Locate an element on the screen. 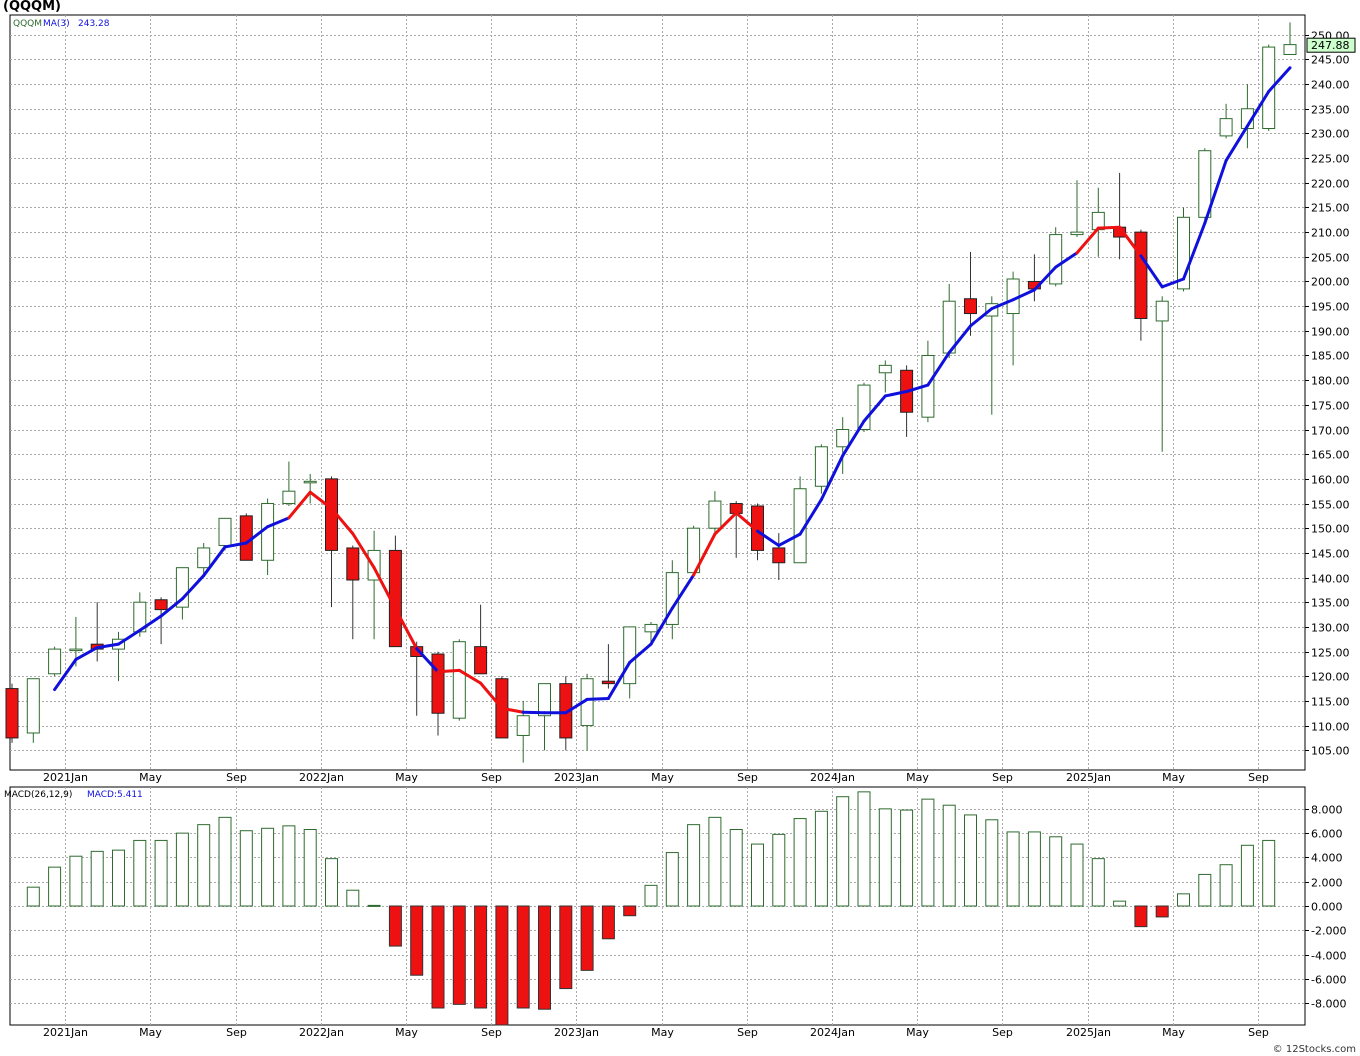 Image resolution: width=1360 pixels, height=1056 pixels. price-tick-label: 175.00 is located at coordinates (1330, 406).